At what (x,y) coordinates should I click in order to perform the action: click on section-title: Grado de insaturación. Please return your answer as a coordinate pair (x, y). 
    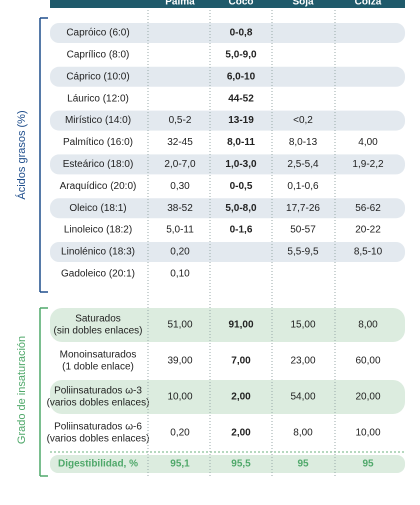
    Looking at the image, I should click on (22, 390).